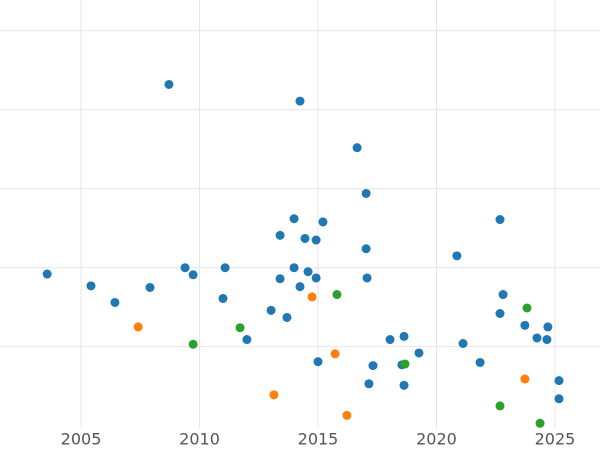 The image size is (600, 450). I want to click on x-tick-label: 2020, so click(436, 439).